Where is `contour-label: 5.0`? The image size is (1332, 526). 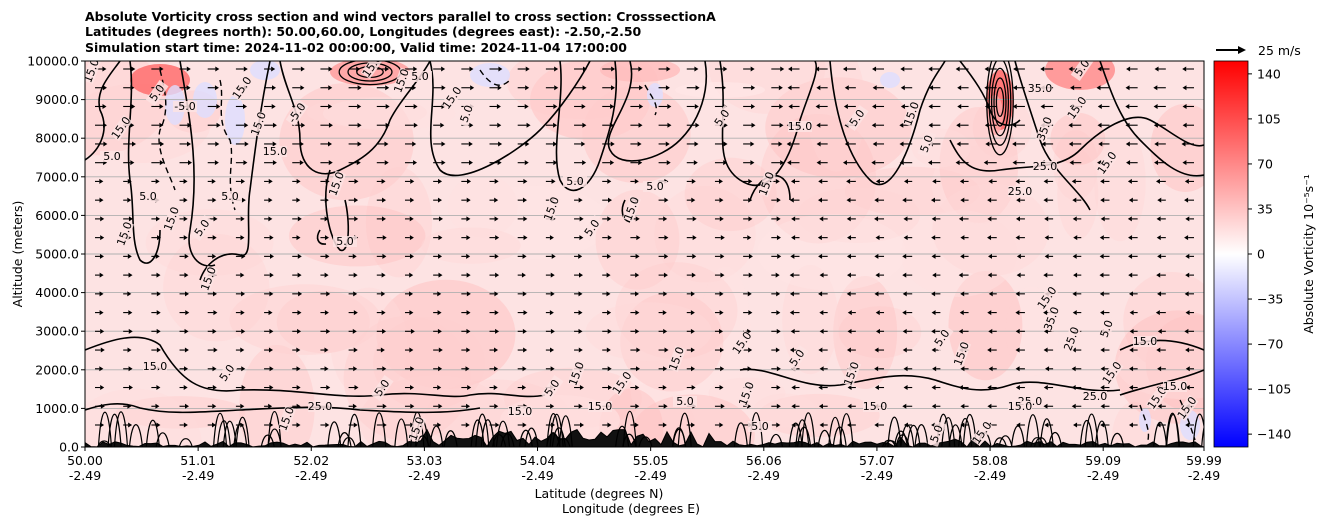 contour-label: 5.0 is located at coordinates (230, 196).